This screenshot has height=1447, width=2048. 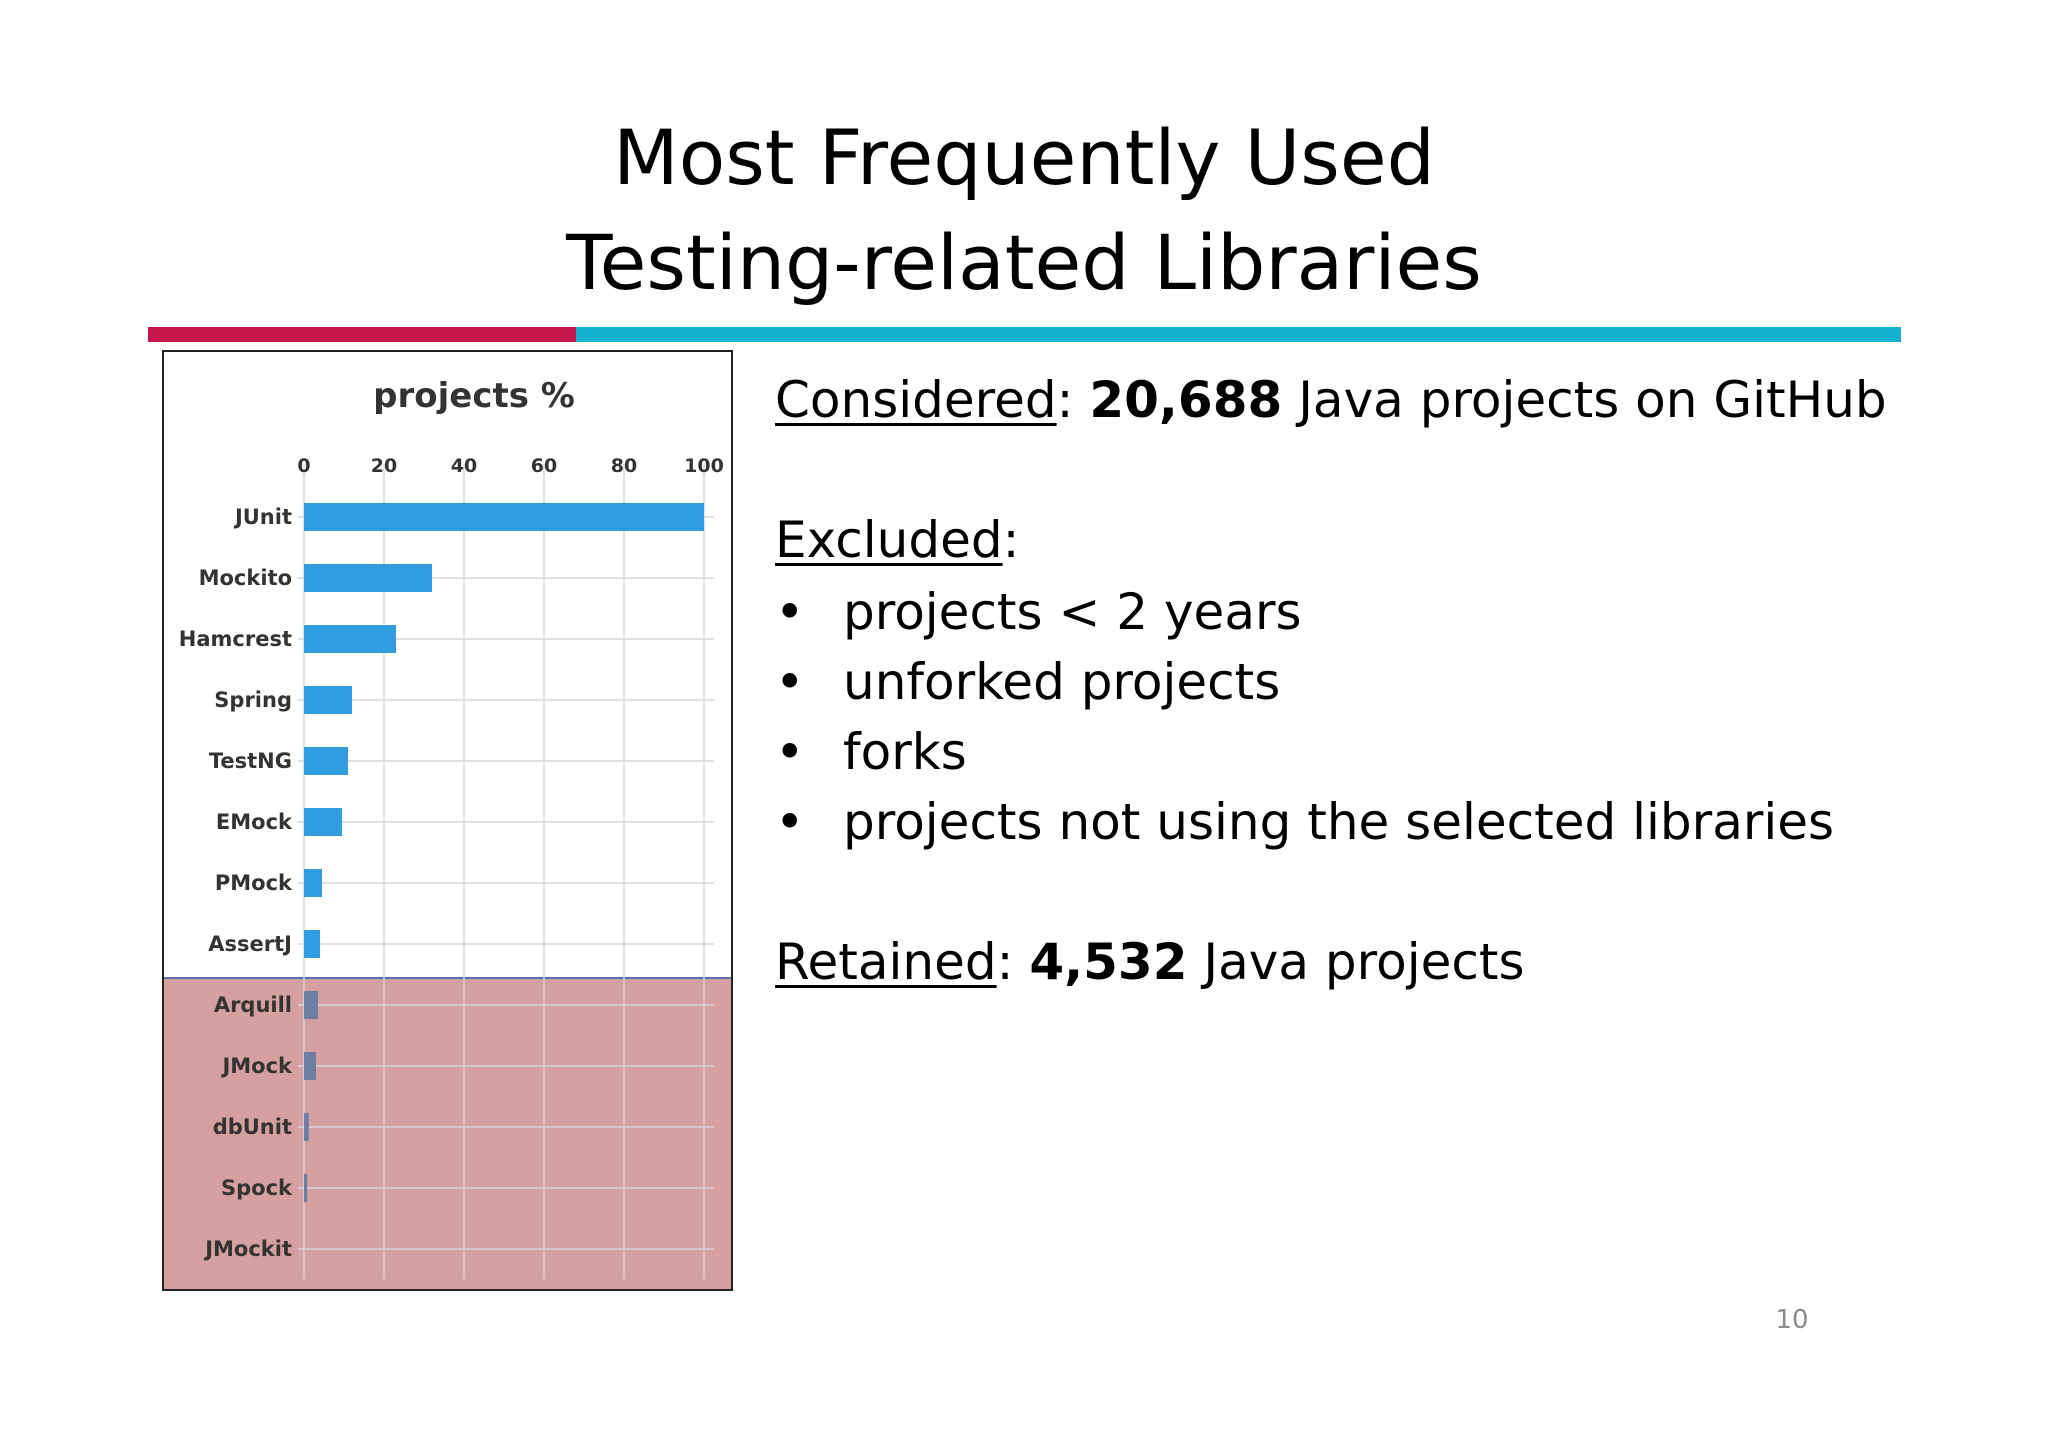 What do you see at coordinates (254, 822) in the screenshot?
I see `category-label: EMock` at bounding box center [254, 822].